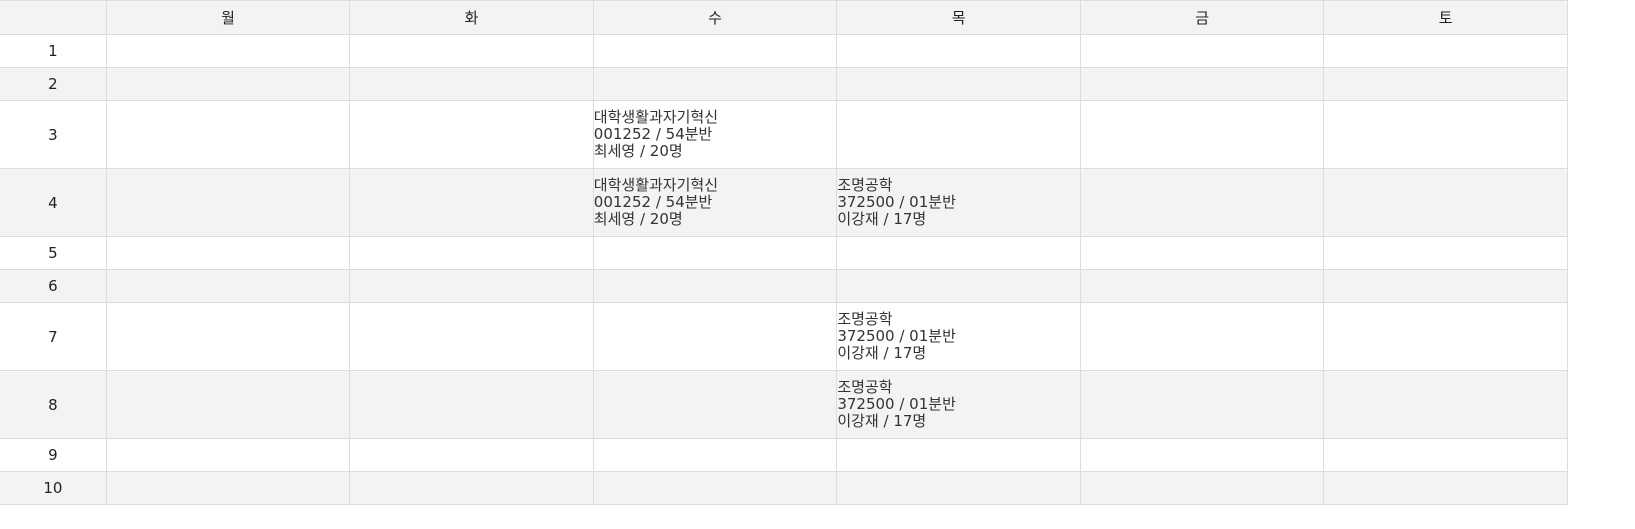 The width and height of the screenshot is (1635, 529). I want to click on table-row: 1, so click(784, 51).